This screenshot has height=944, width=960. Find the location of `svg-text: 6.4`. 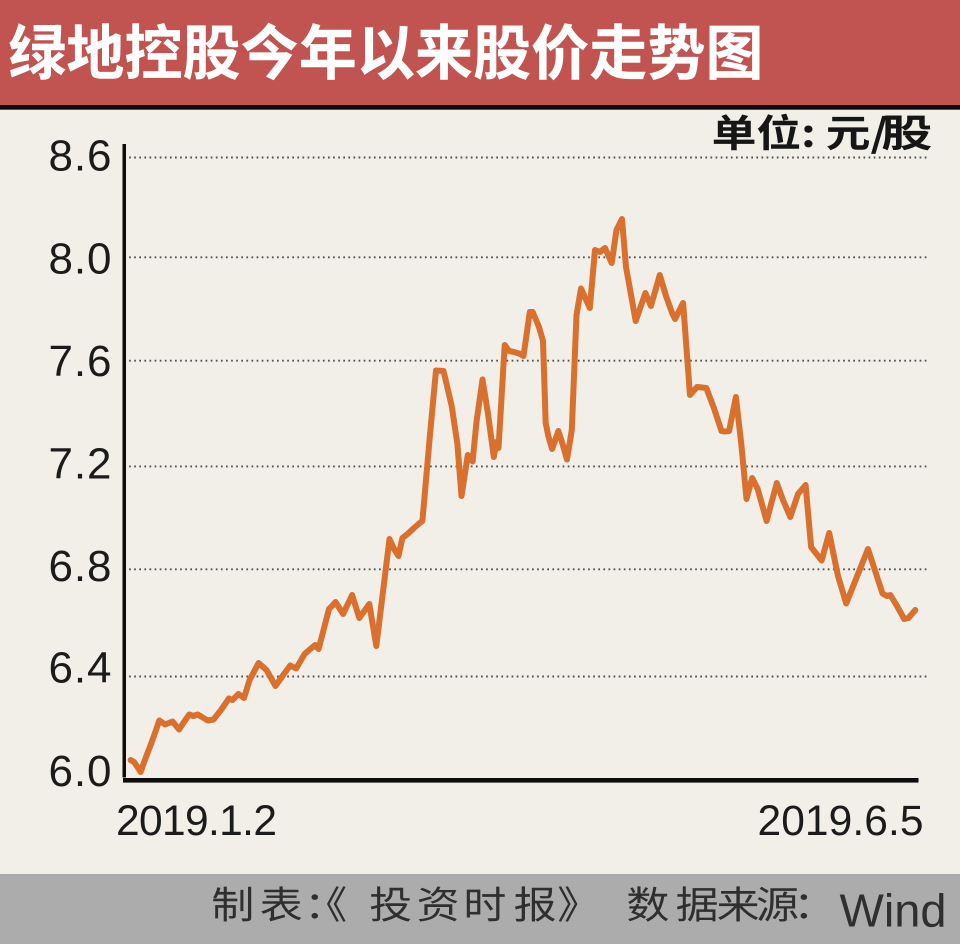

svg-text: 6.4 is located at coordinates (80, 668).